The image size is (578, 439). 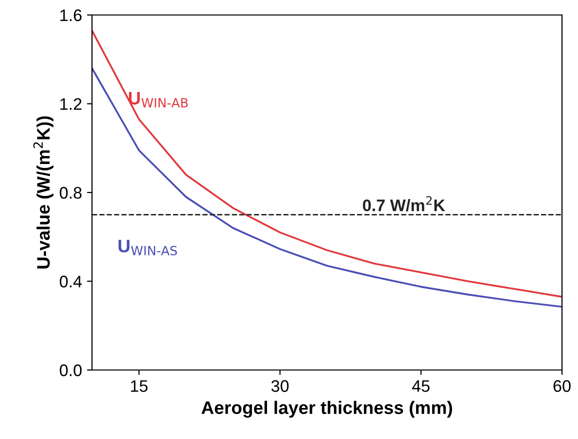 What do you see at coordinates (71, 15) in the screenshot?
I see `y-tick-label: 1.6` at bounding box center [71, 15].